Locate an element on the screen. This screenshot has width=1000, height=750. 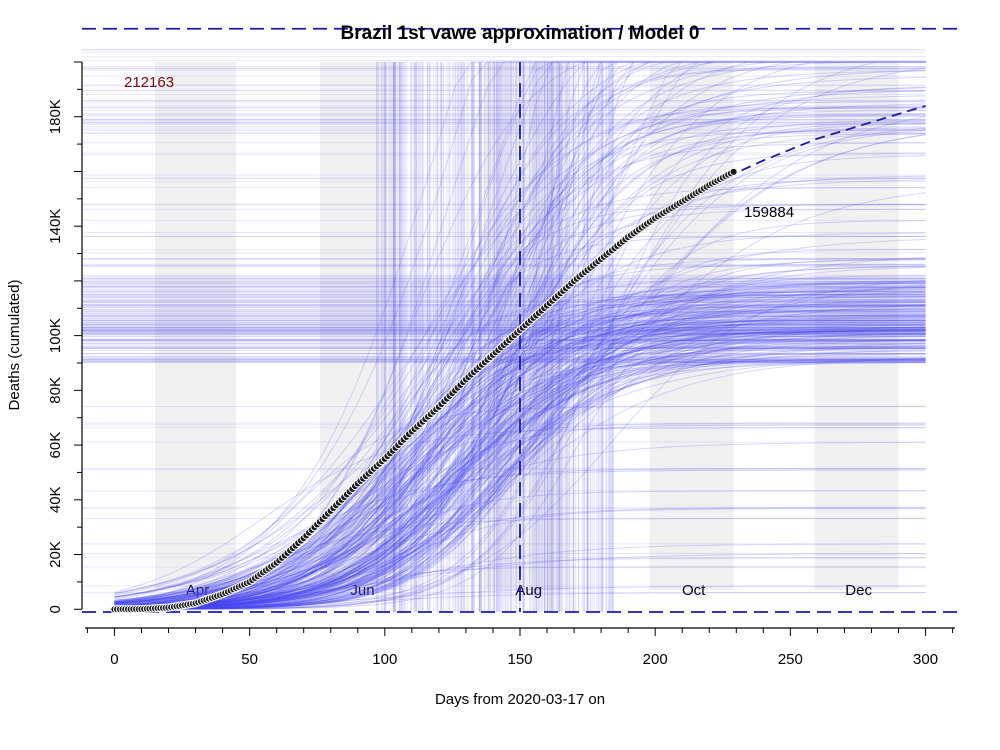
x-tick-label: 300 is located at coordinates (925, 659).